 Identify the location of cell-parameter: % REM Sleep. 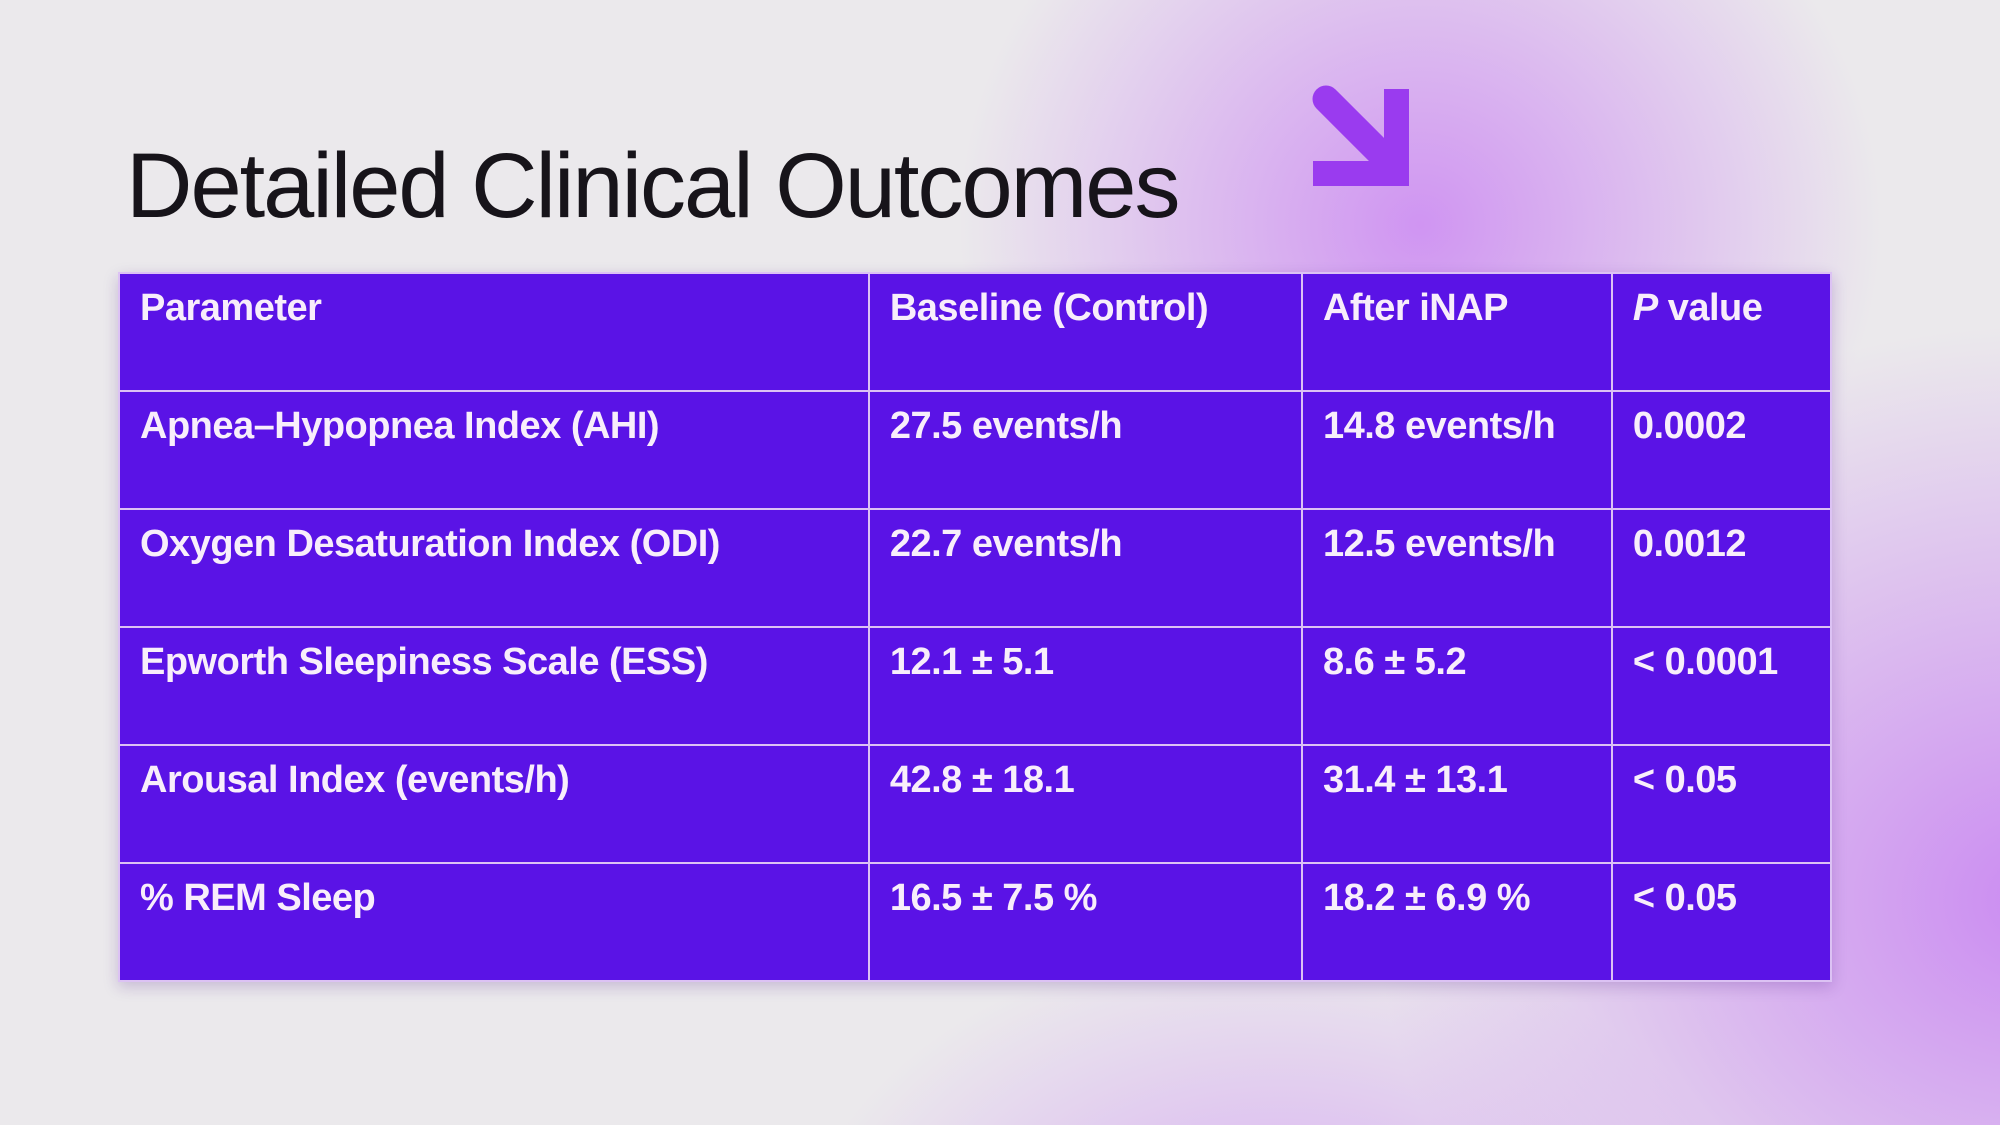
(494, 922).